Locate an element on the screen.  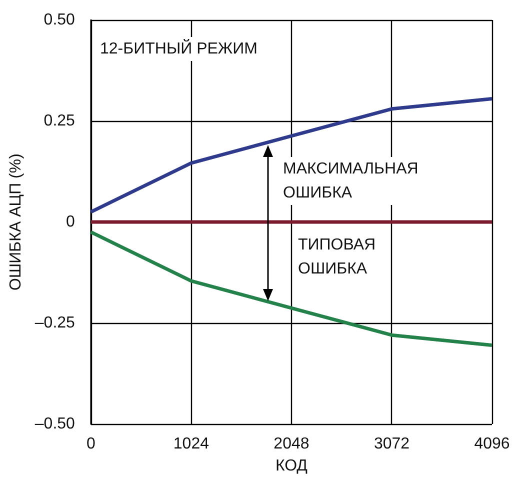
y-tick-label: –0.50 is located at coordinates (55, 424).